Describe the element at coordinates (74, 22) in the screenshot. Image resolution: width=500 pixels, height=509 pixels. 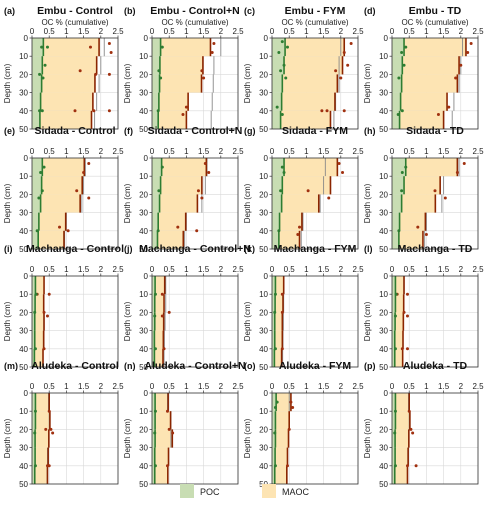
I see `x-axis-label: OC % (cumulative)` at that location.